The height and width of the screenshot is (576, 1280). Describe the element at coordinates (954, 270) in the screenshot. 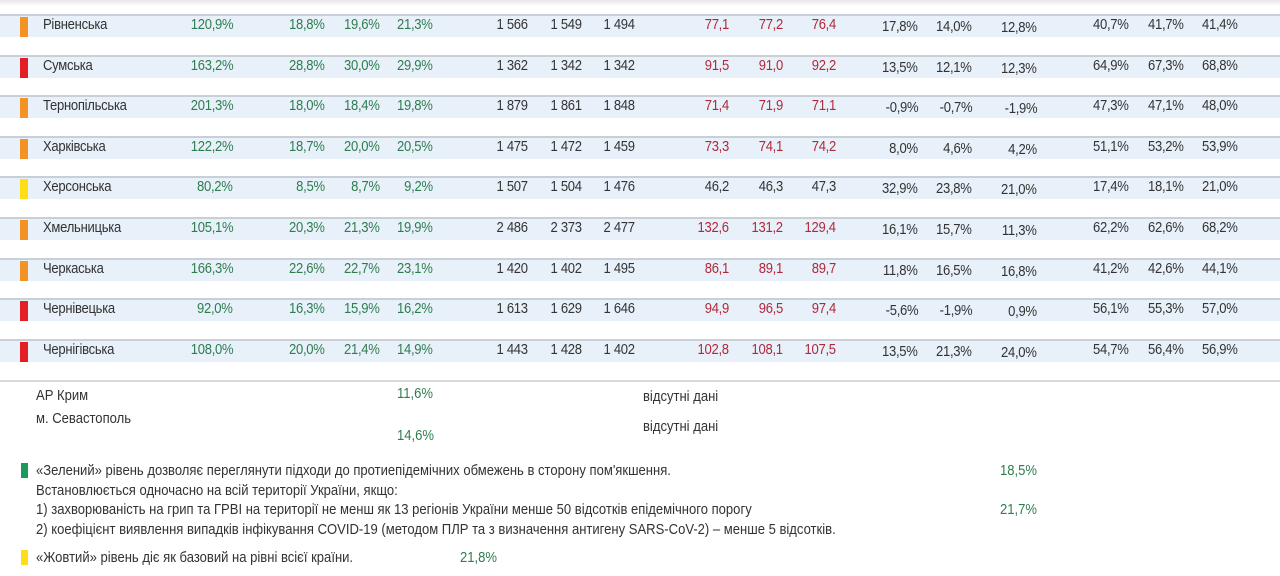

I see `change-week2: 16,5%` at that location.